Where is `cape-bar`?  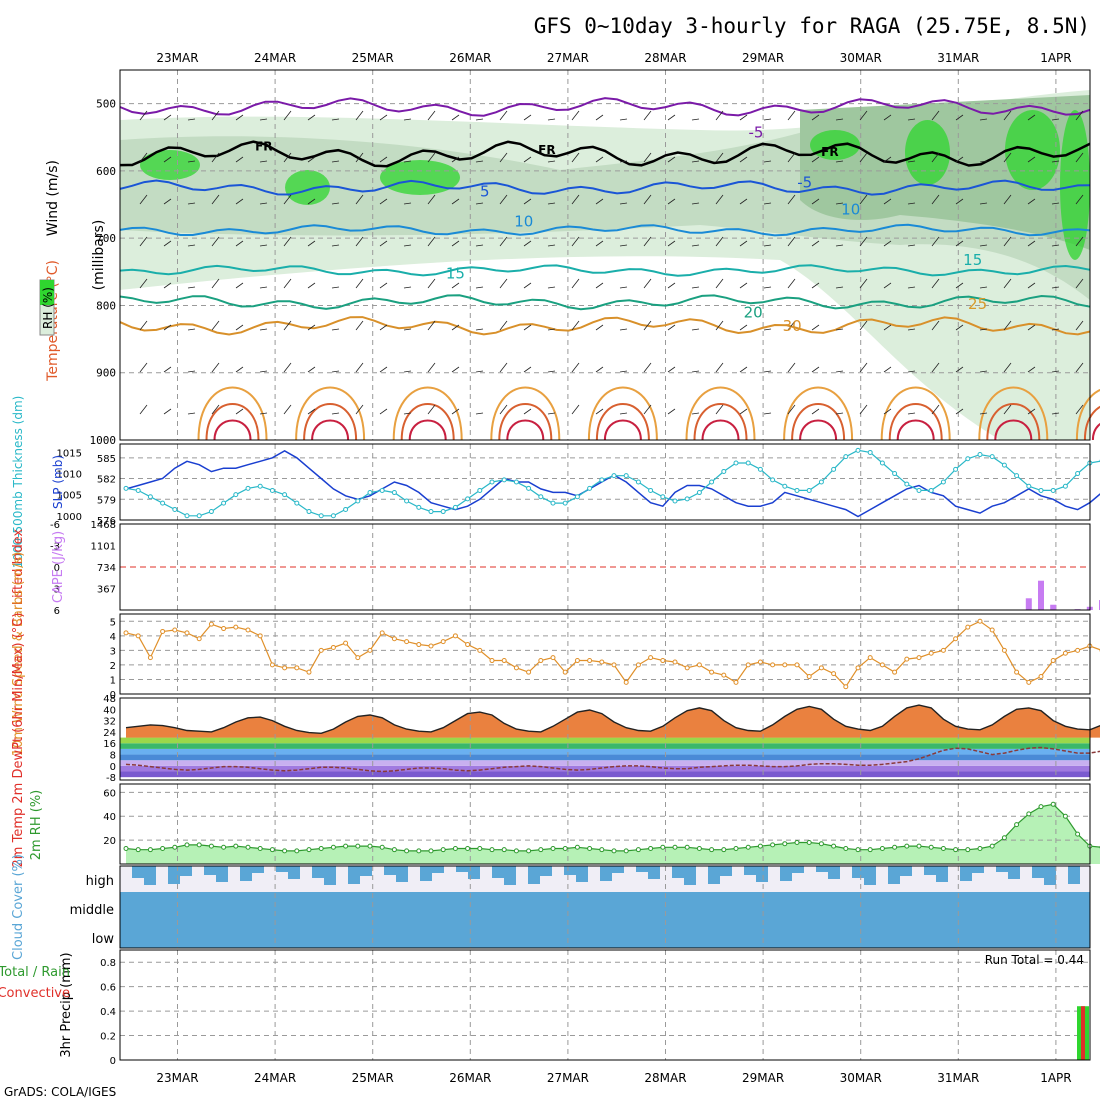 cape-bar is located at coordinates (1041, 595).